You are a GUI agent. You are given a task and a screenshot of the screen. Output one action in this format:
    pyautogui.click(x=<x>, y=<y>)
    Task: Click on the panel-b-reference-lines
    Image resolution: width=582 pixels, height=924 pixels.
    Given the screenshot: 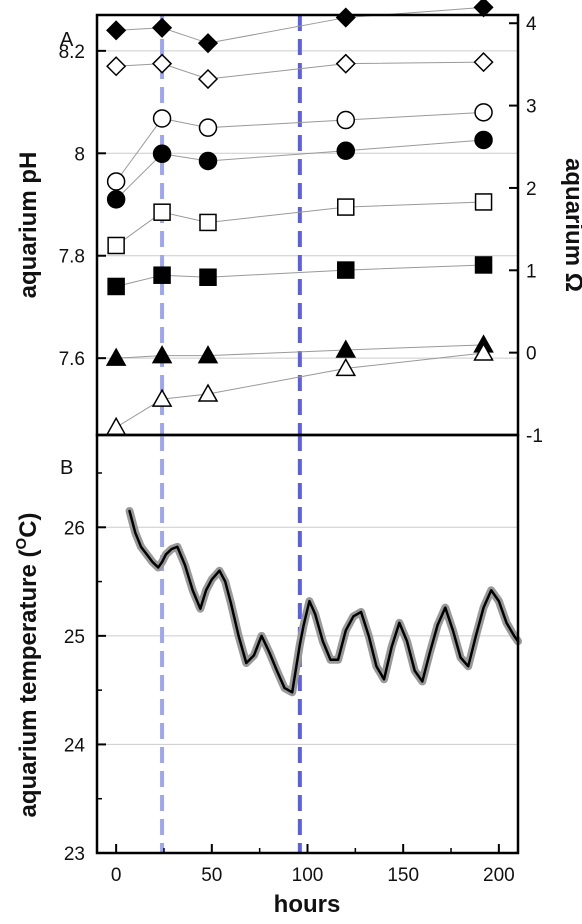 What is the action you would take?
    pyautogui.click(x=231, y=644)
    